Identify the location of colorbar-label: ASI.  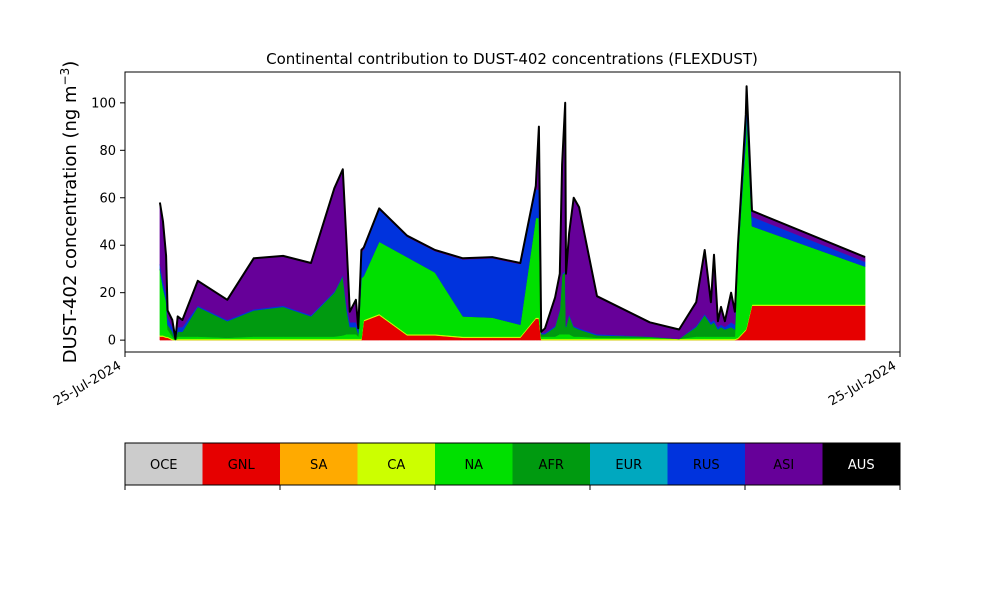
(783, 465).